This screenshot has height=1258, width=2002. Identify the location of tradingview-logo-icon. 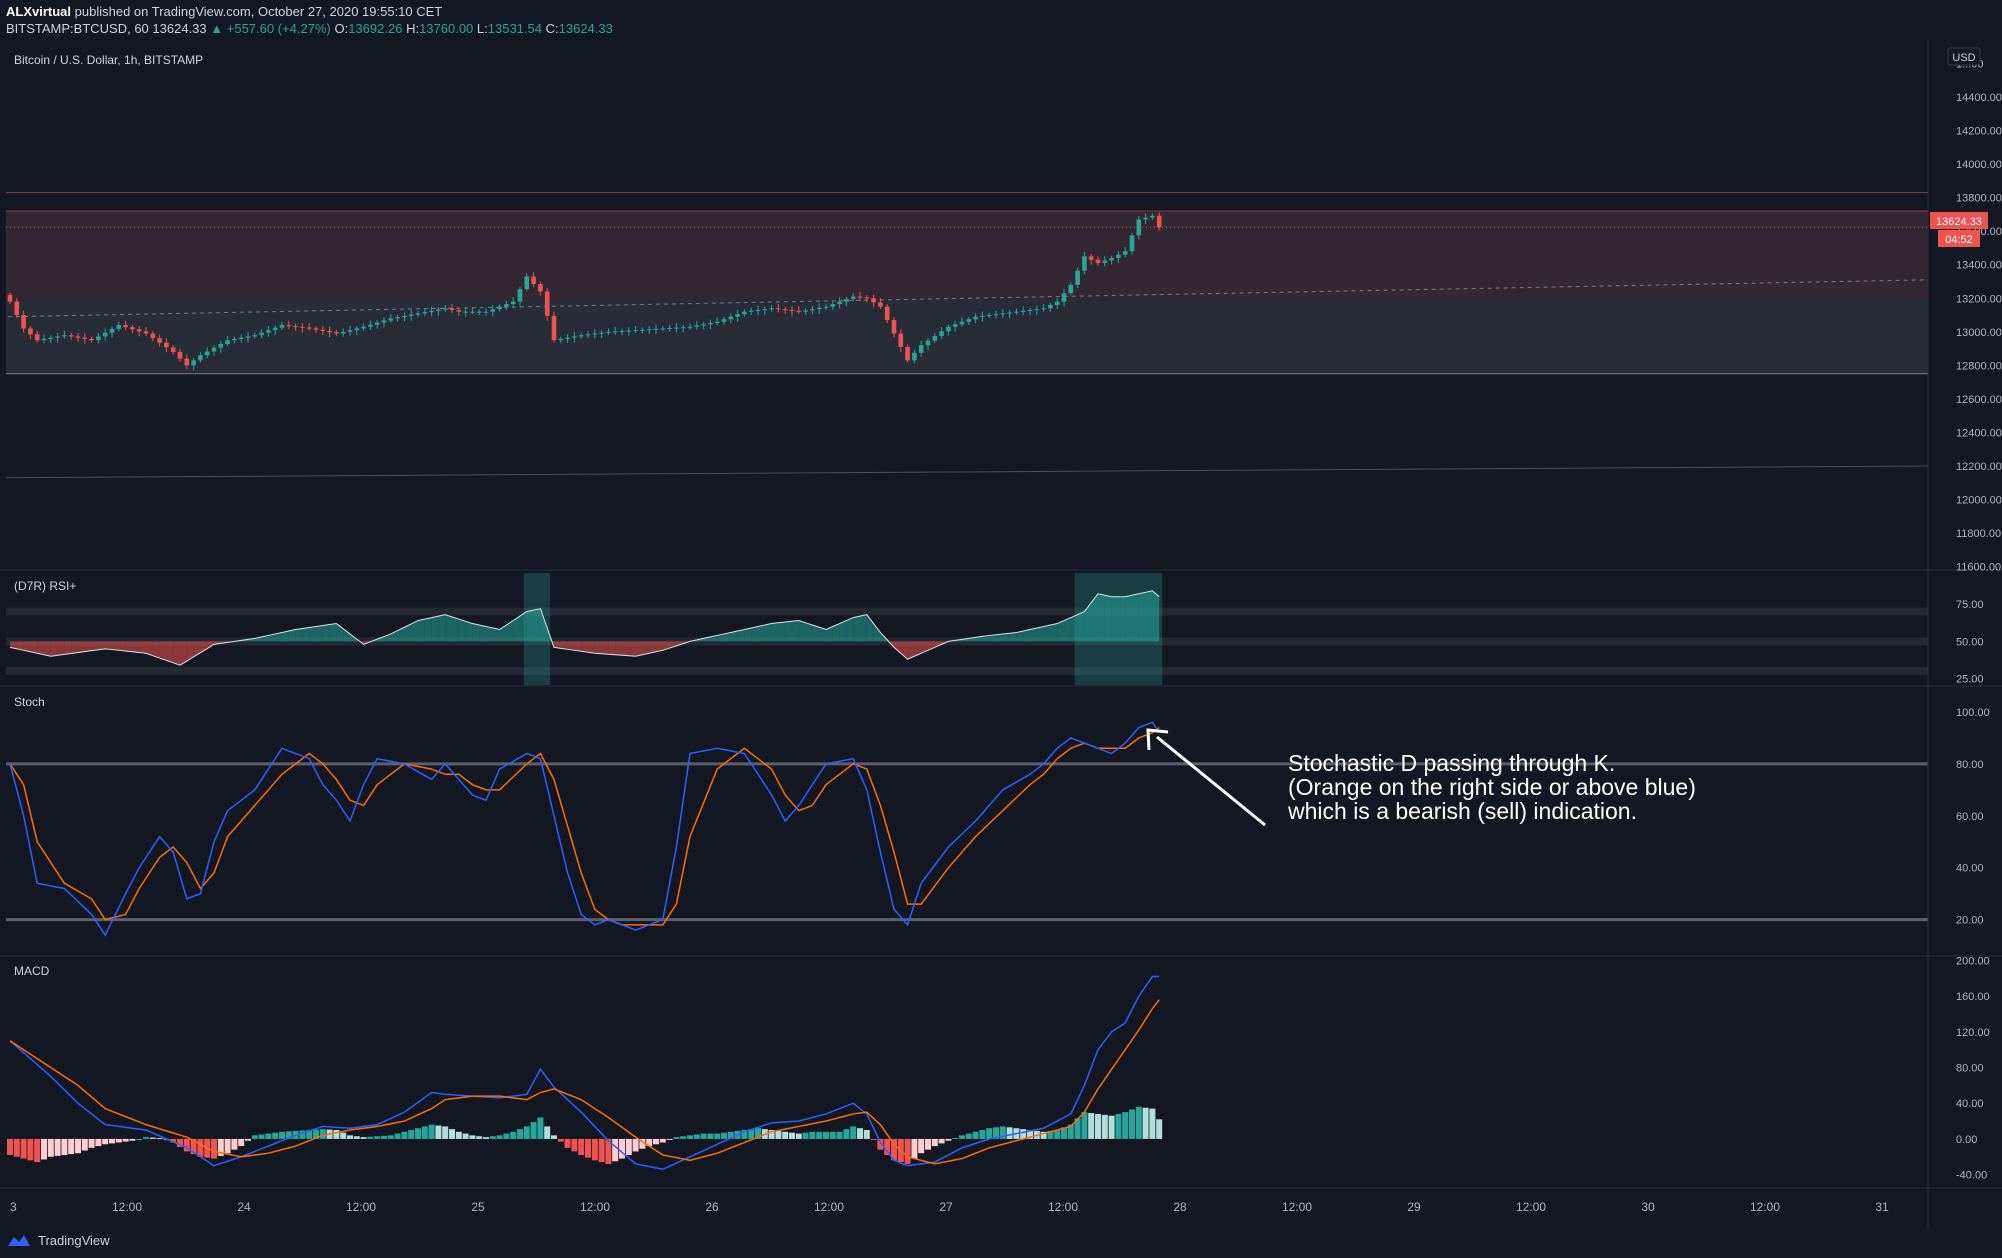
(19, 1240).